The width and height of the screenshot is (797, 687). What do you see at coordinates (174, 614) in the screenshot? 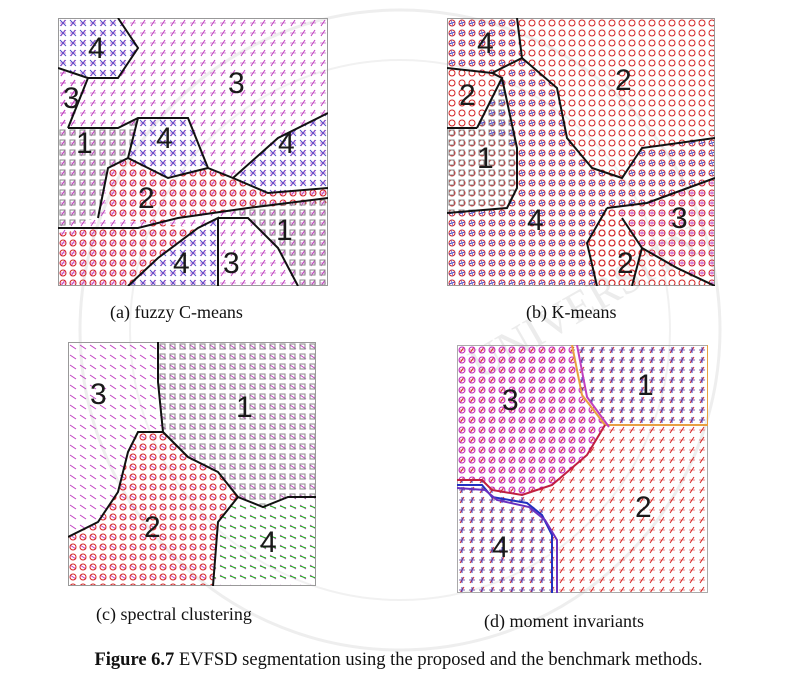
I see `panel-caption-c: (c) spectral clustering` at bounding box center [174, 614].